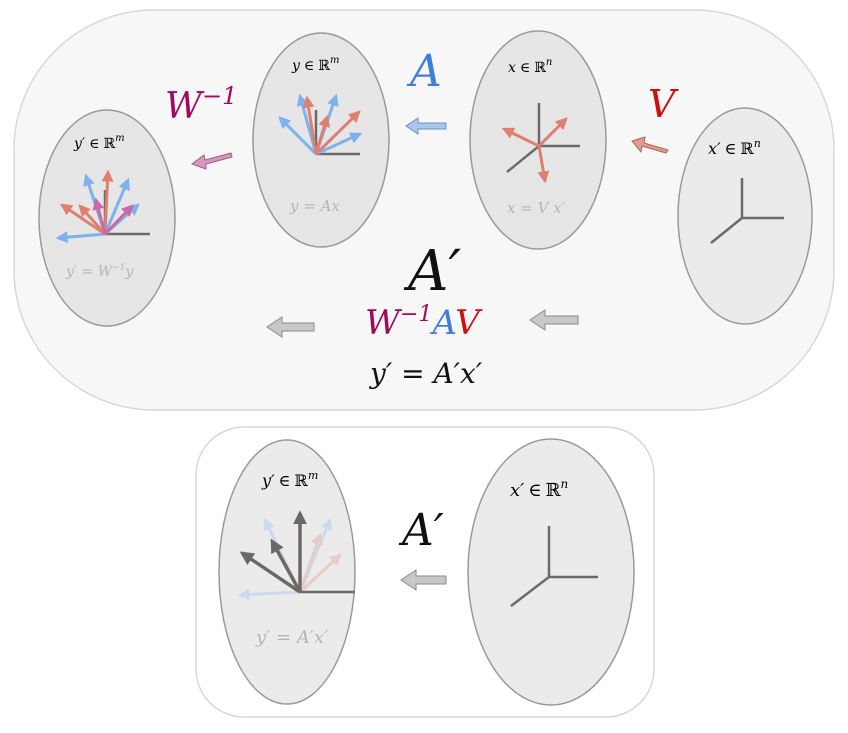  I want to click on space-y: y ∈ ℝm y = Ax, so click(321, 140).